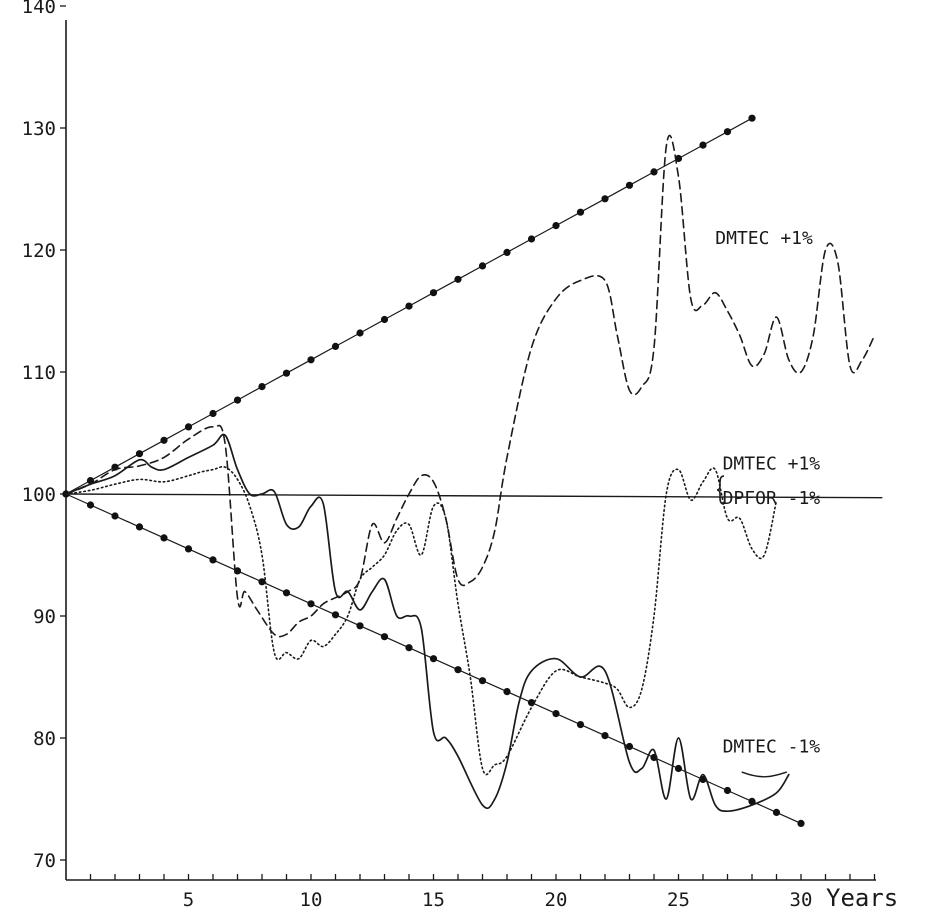 This screenshot has width=928, height=921. What do you see at coordinates (311, 900) in the screenshot?
I see `x-tick-label: 10` at bounding box center [311, 900].